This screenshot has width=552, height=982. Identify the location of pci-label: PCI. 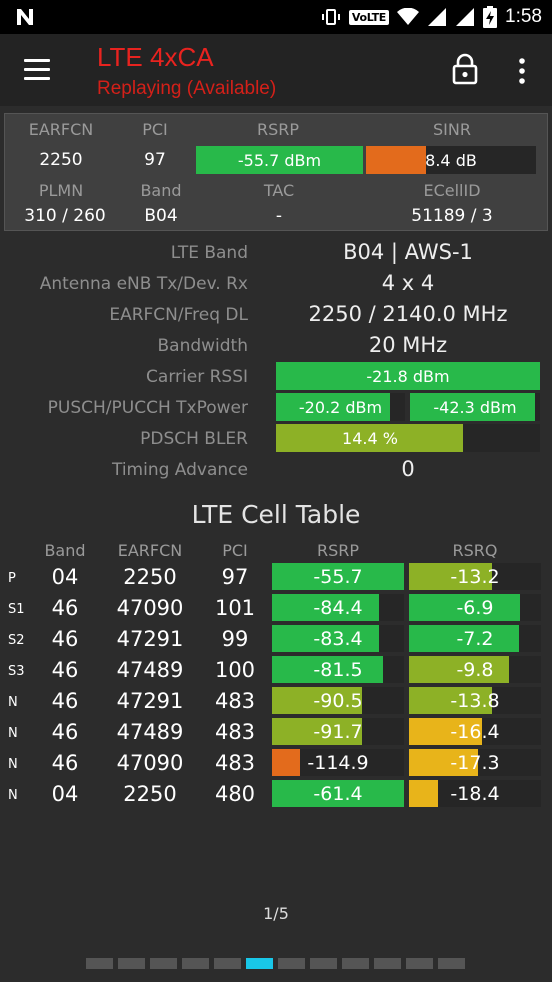
(155, 129).